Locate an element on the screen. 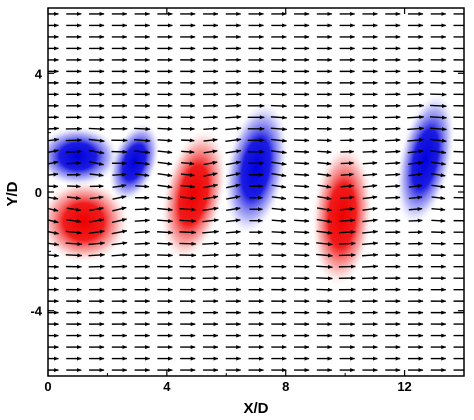  x-tick-label: 4 is located at coordinates (167, 386).